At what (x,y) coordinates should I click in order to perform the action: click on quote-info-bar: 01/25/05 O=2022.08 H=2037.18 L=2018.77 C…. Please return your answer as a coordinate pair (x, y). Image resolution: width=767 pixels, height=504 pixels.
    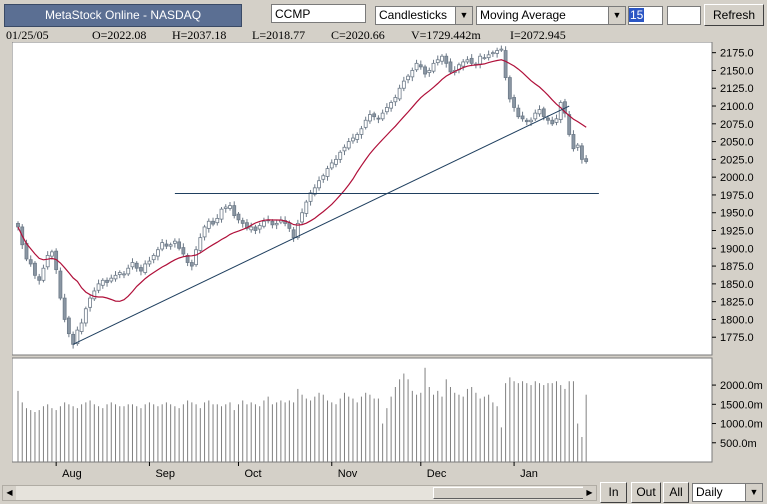
    Looking at the image, I should click on (383, 35).